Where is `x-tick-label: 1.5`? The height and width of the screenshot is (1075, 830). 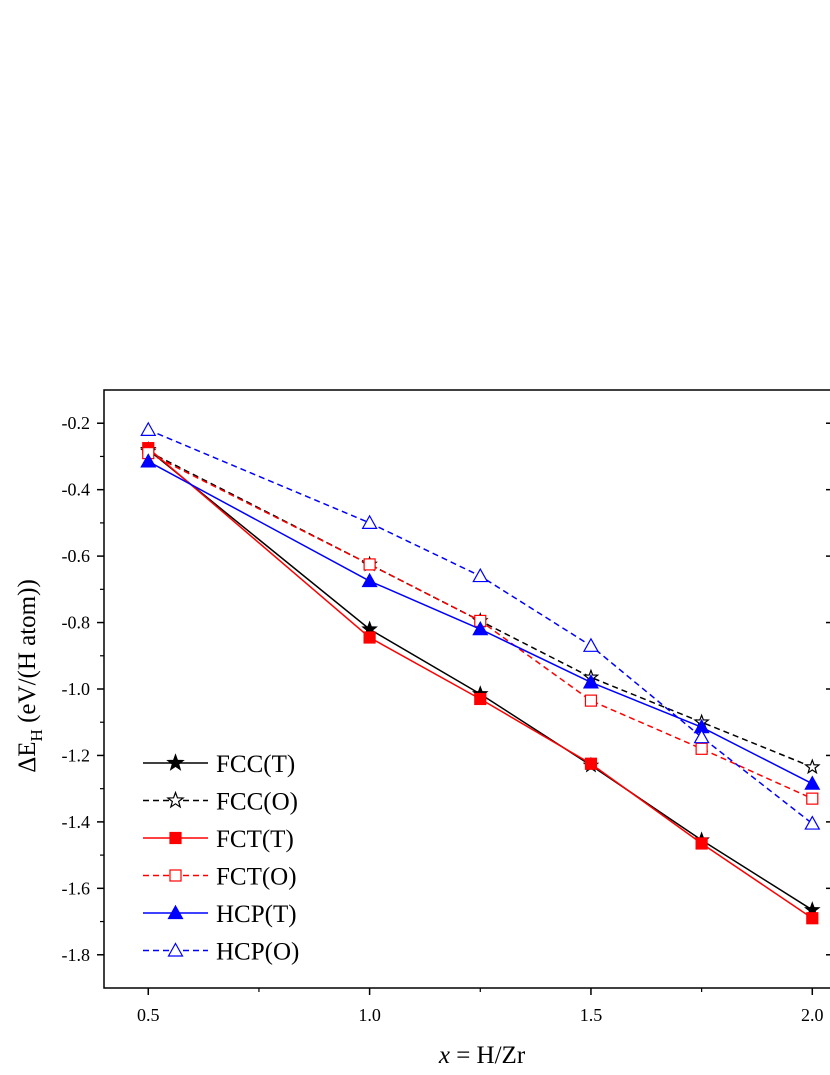
x-tick-label: 1.5 is located at coordinates (591, 1015).